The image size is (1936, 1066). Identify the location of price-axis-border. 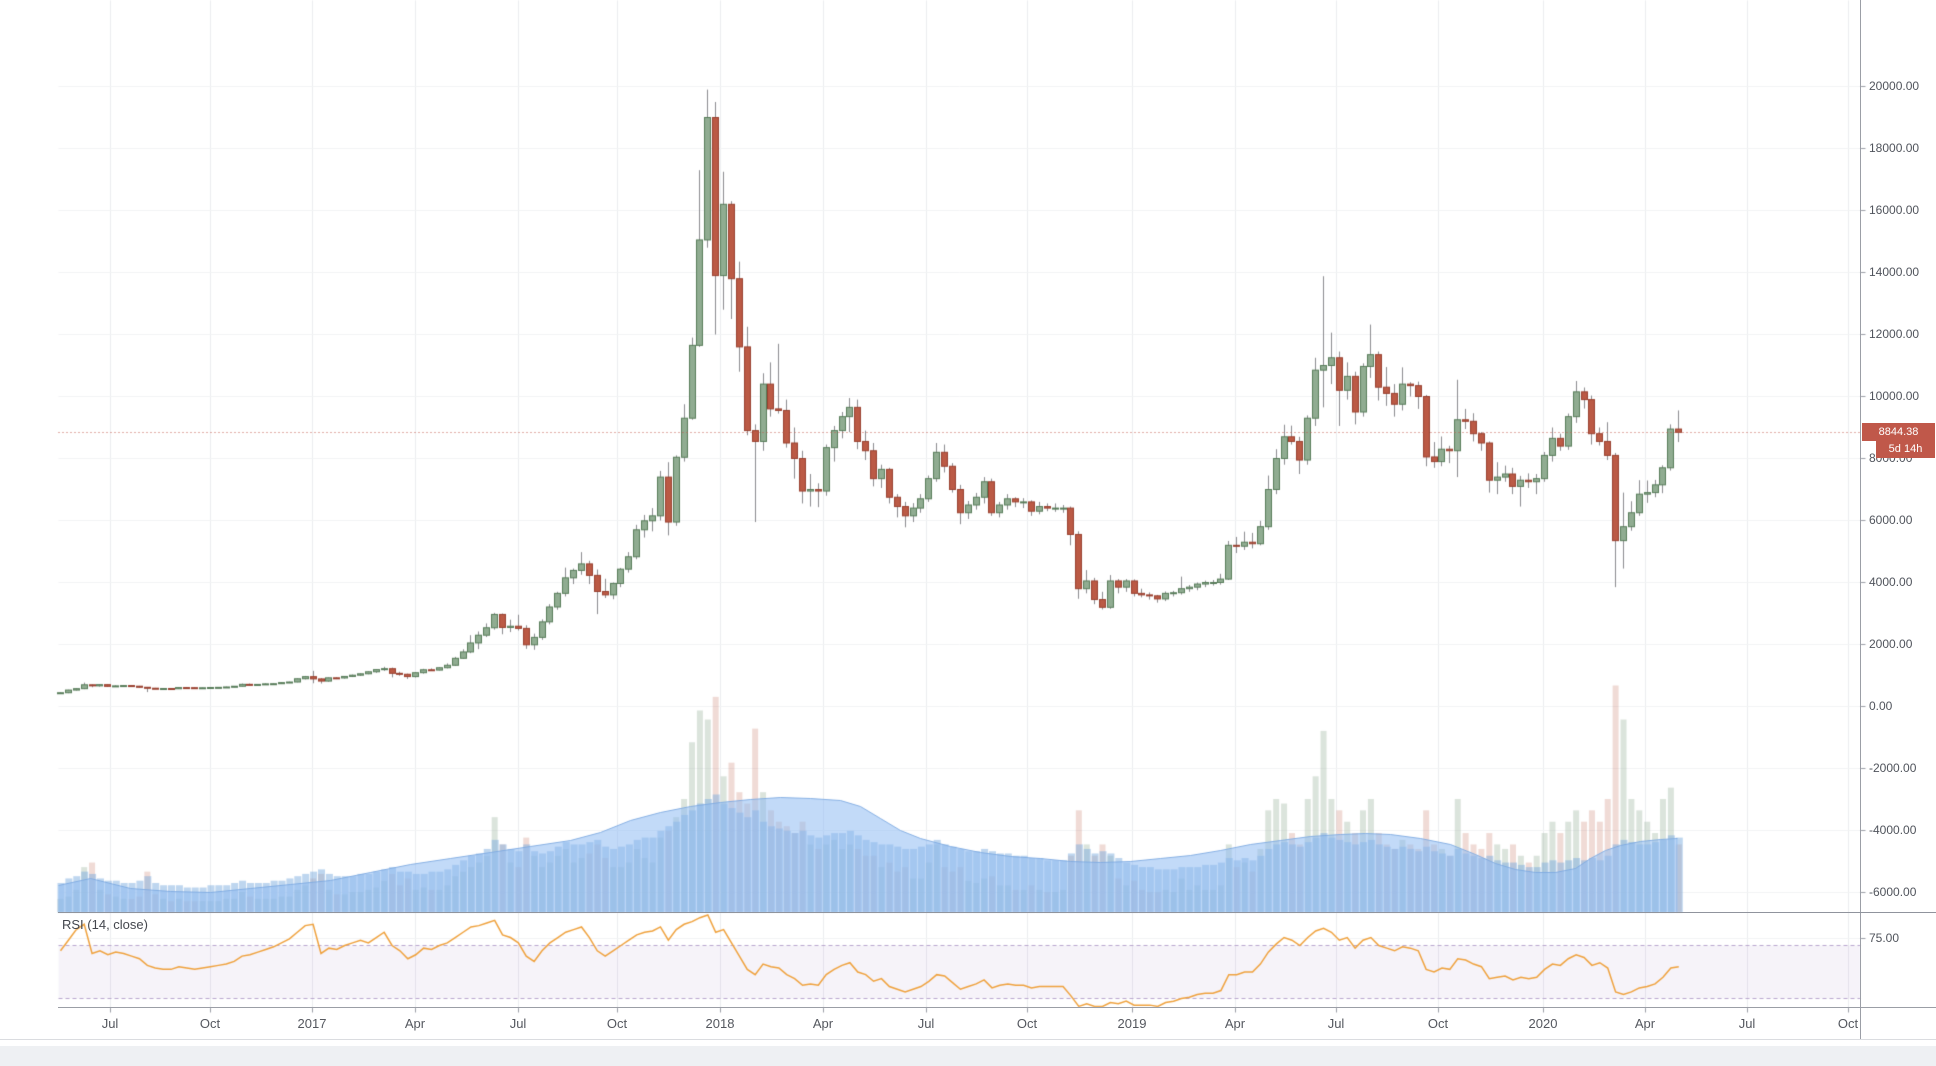
(1860, 519).